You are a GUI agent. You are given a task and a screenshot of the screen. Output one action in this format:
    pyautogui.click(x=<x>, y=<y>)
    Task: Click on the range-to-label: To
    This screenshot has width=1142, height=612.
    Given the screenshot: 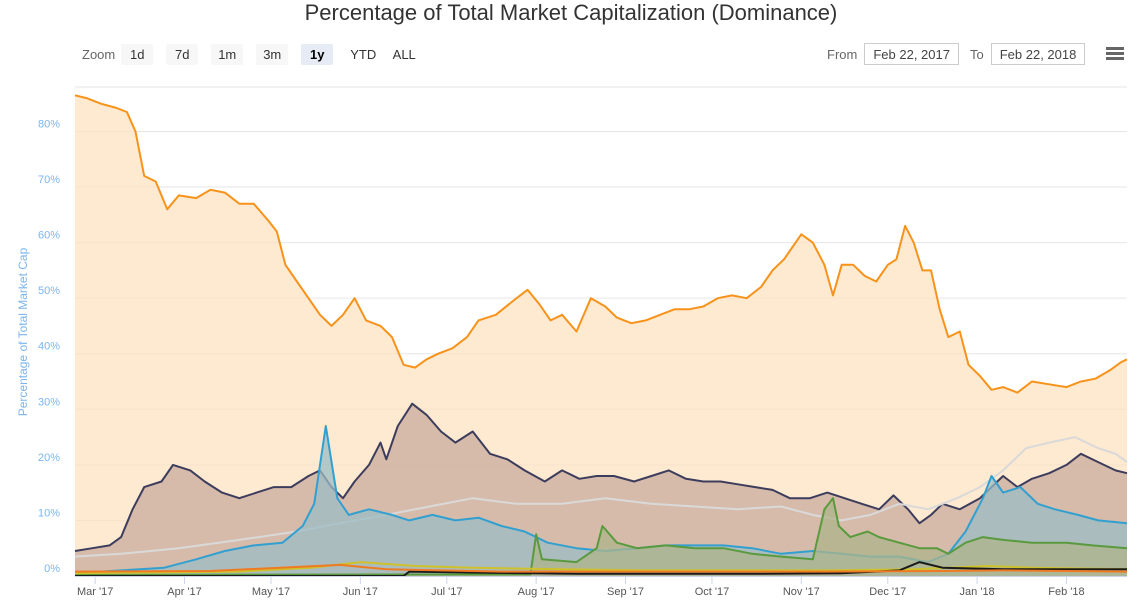 What is the action you would take?
    pyautogui.click(x=977, y=54)
    